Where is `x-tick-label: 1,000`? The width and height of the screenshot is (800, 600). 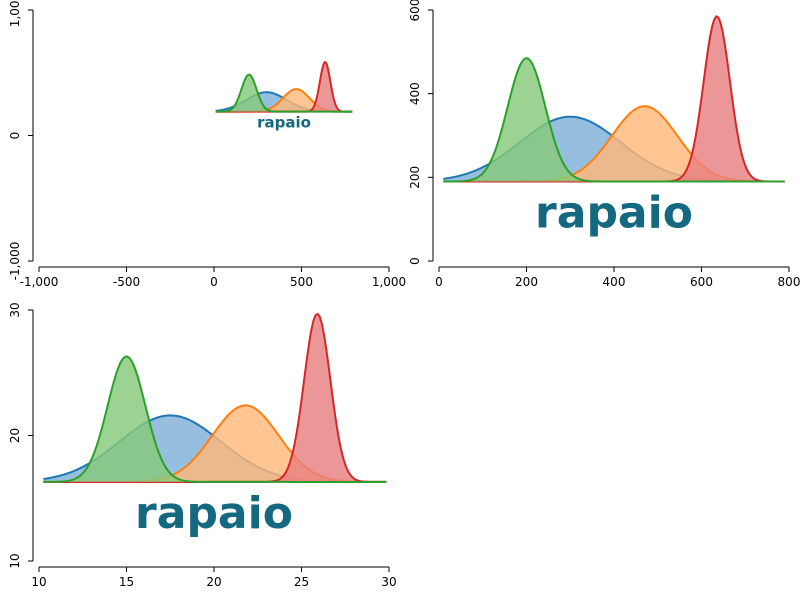
x-tick-label: 1,000 is located at coordinates (389, 282).